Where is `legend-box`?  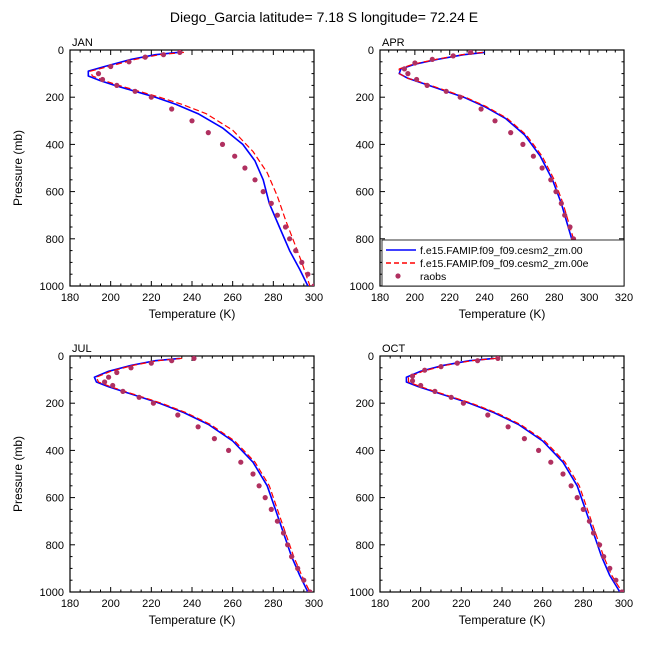
legend-box is located at coordinates (503, 263).